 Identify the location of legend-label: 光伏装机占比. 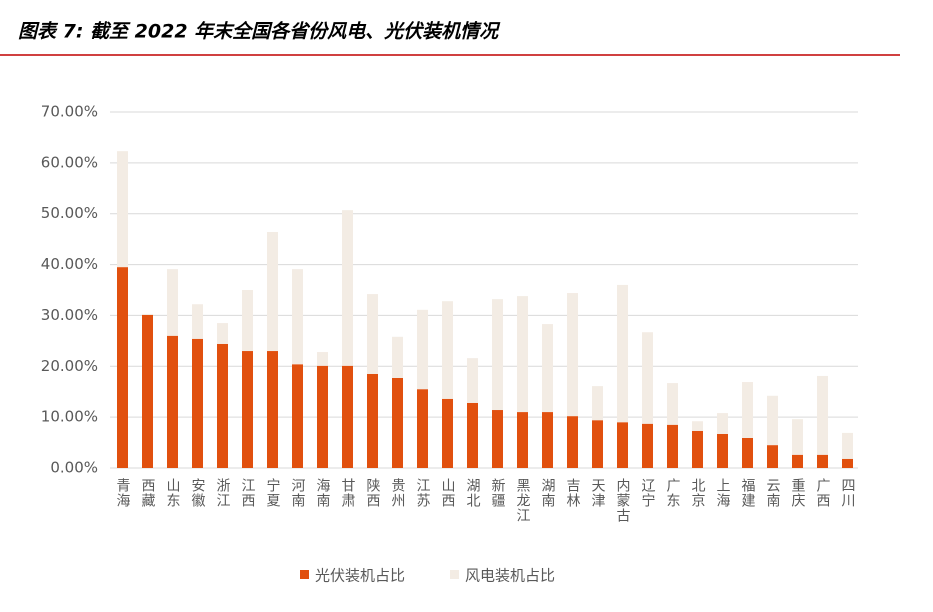
(360, 576).